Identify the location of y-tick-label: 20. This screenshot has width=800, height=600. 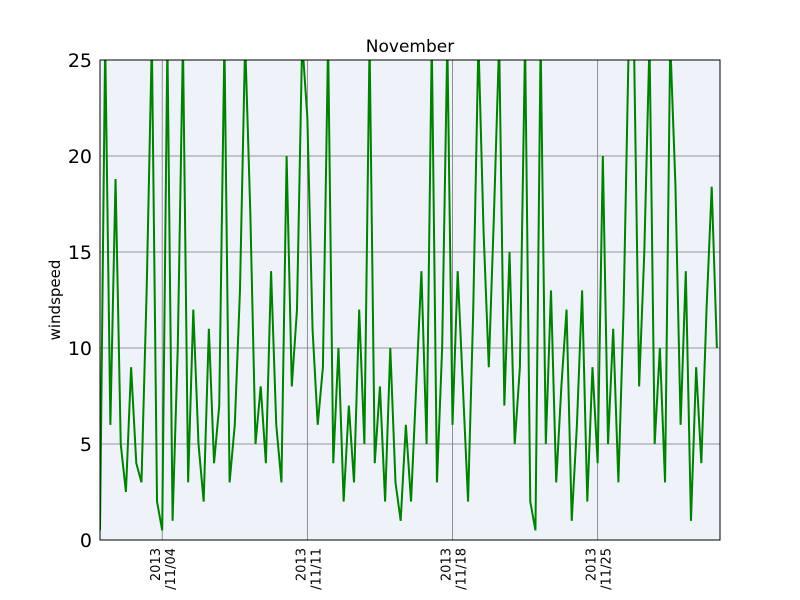
(80, 157).